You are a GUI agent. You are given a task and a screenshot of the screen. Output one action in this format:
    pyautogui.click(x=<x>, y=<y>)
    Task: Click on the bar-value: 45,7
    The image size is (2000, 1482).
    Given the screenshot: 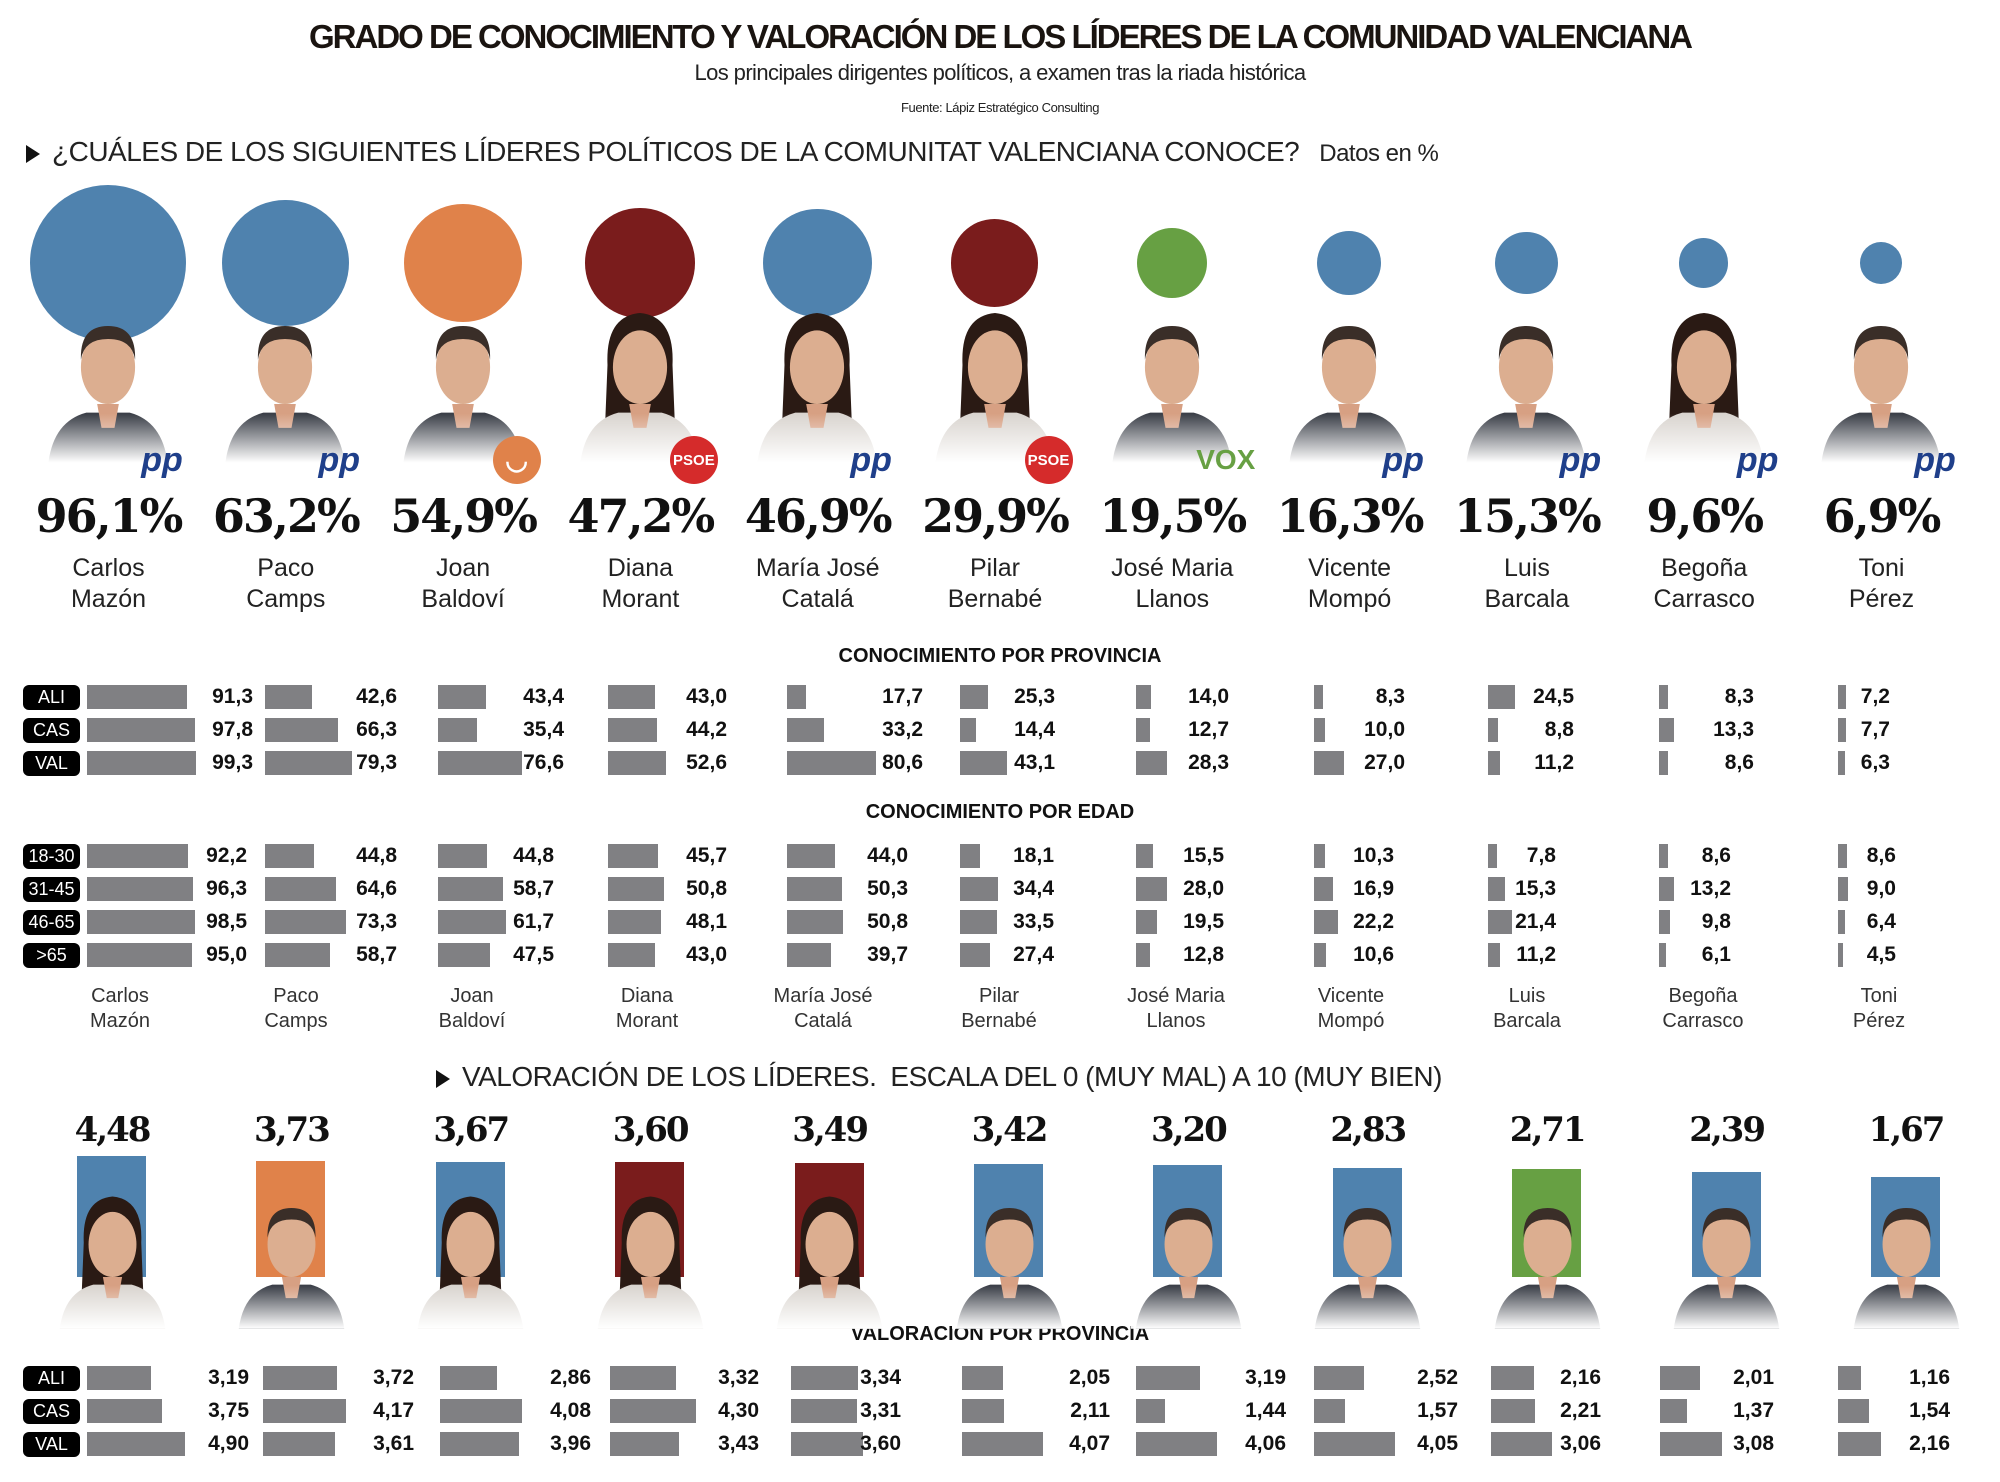 What is the action you would take?
    pyautogui.click(x=706, y=855)
    